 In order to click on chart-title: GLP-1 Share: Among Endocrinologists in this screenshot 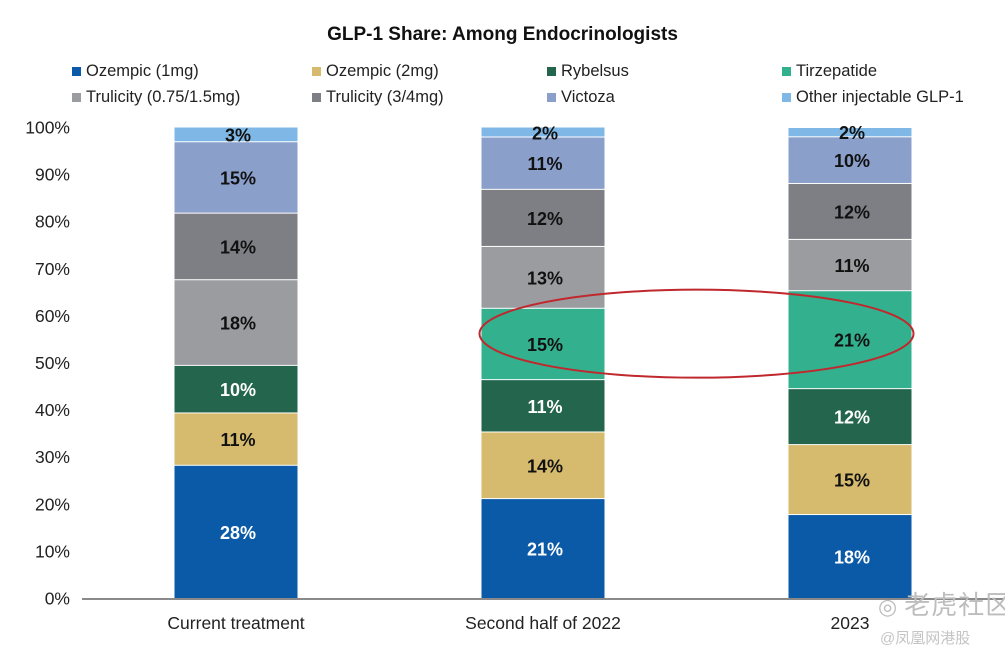, I will do `click(502, 34)`.